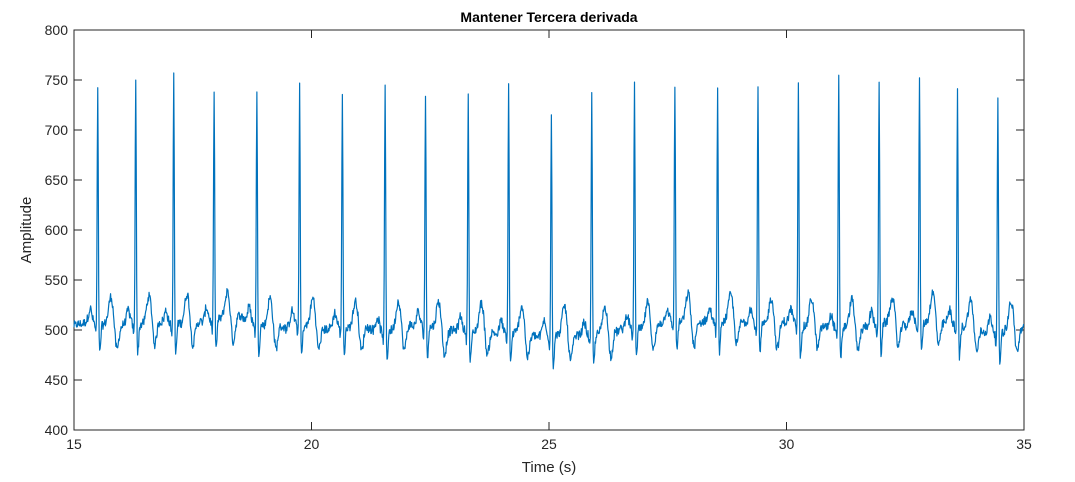  Describe the element at coordinates (74, 444) in the screenshot. I see `x-tick-label: 15` at that location.